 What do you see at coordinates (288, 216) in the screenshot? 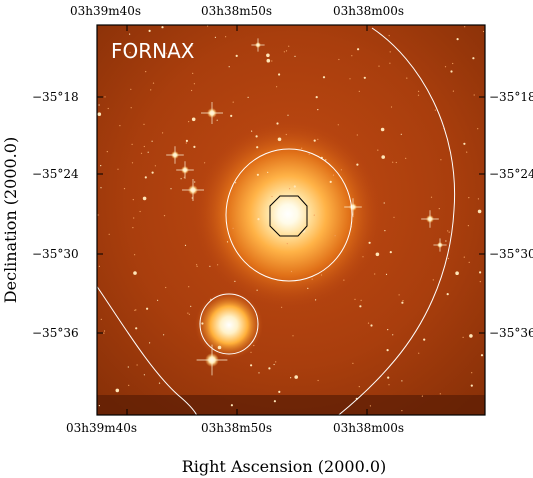
I see `core-contour-line` at bounding box center [288, 216].